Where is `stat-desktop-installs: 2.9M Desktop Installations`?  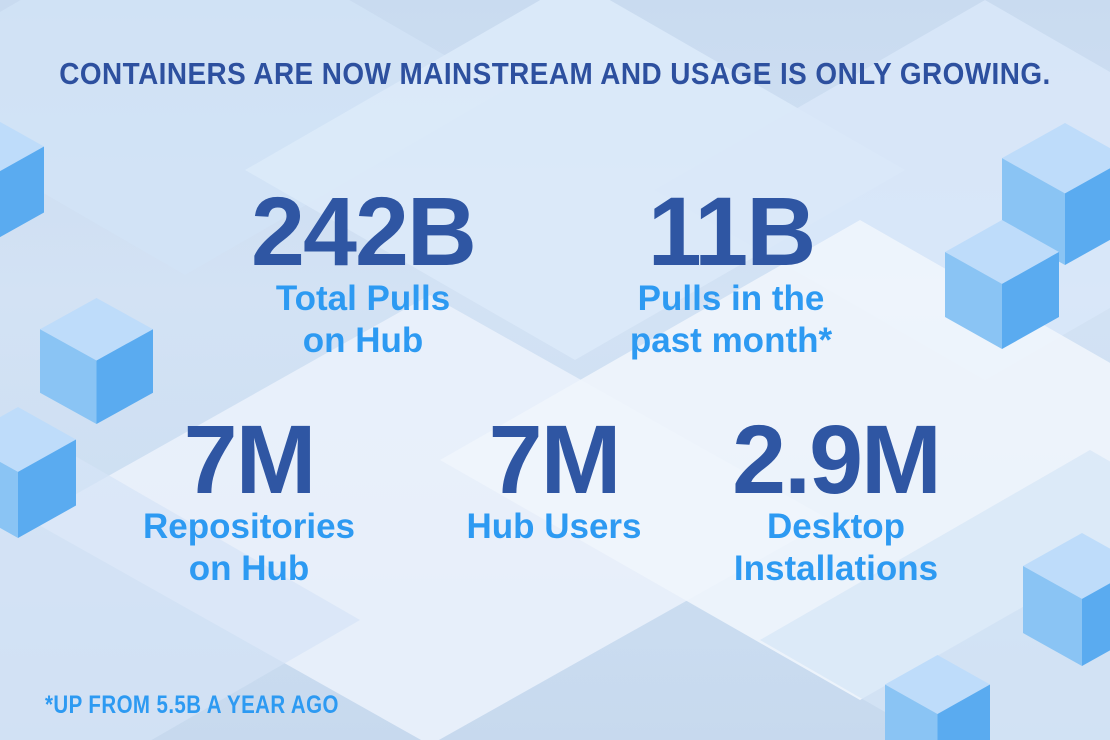
stat-desktop-installs: 2.9M Desktop Installations is located at coordinates (836, 497).